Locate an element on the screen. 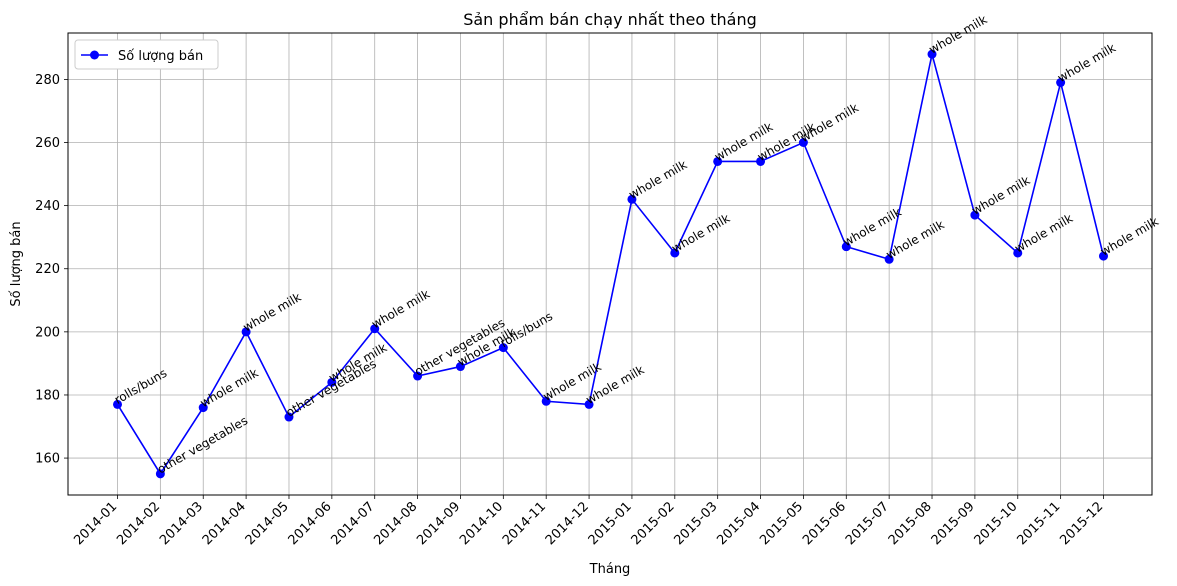 This screenshot has height=586, width=1177. x-tick-label: 2015-05 is located at coordinates (781, 523).